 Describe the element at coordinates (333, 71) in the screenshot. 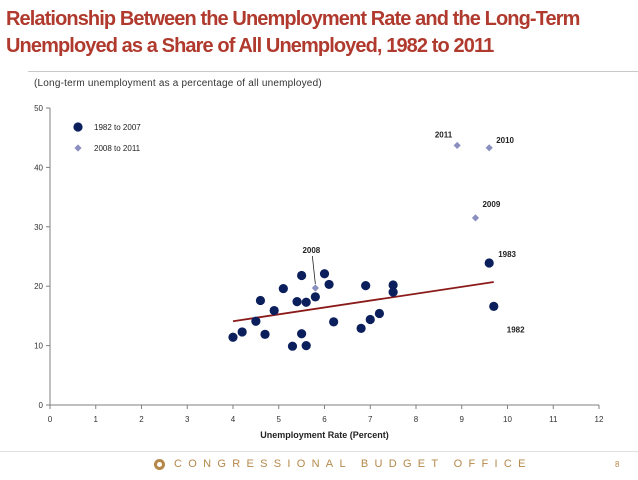

I see `title-divider` at that location.